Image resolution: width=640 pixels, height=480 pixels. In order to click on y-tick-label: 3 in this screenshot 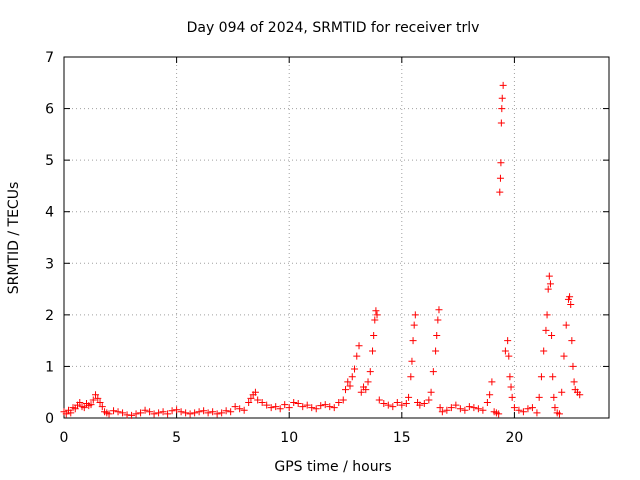, I will do `click(49, 264)`.